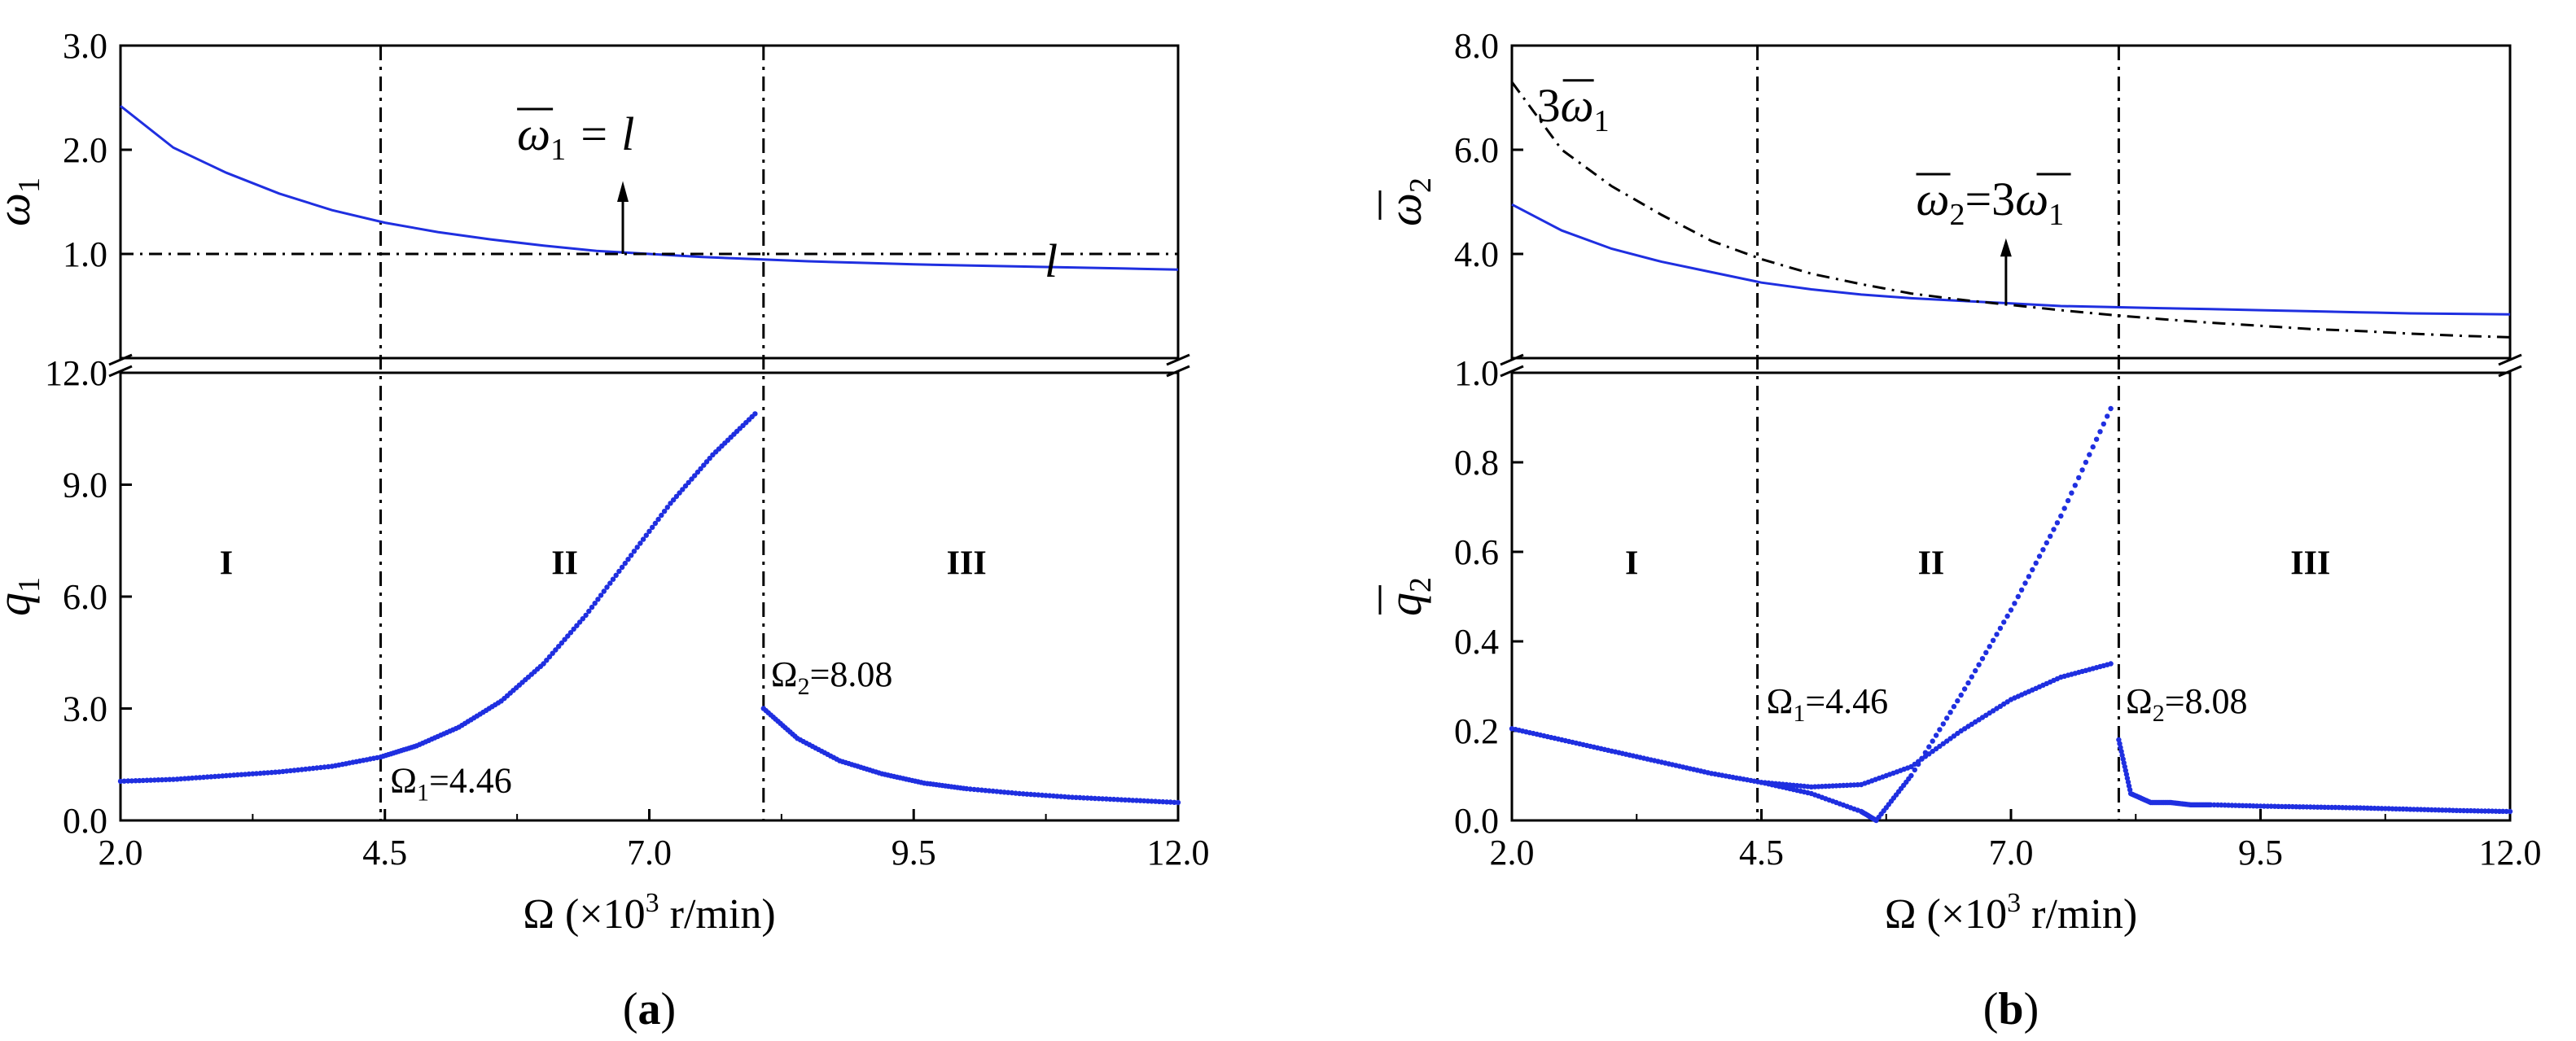 This screenshot has width=2576, height=1041. Describe the element at coordinates (1933, 199) in the screenshot. I see `resonance-lhs: ω` at that location.